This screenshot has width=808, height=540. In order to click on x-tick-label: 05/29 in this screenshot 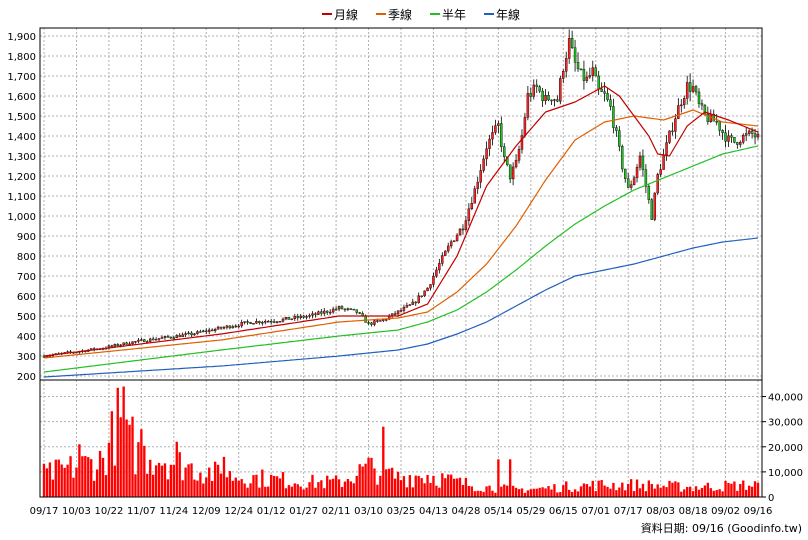, I will do `click(530, 511)`.